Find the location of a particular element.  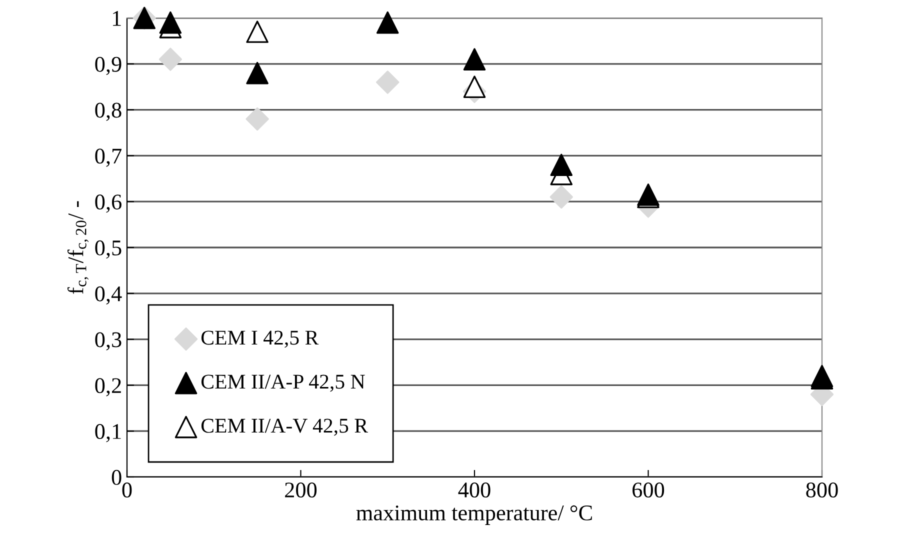

legend-label: CEM II/A-P 42,5 N is located at coordinates (283, 383).